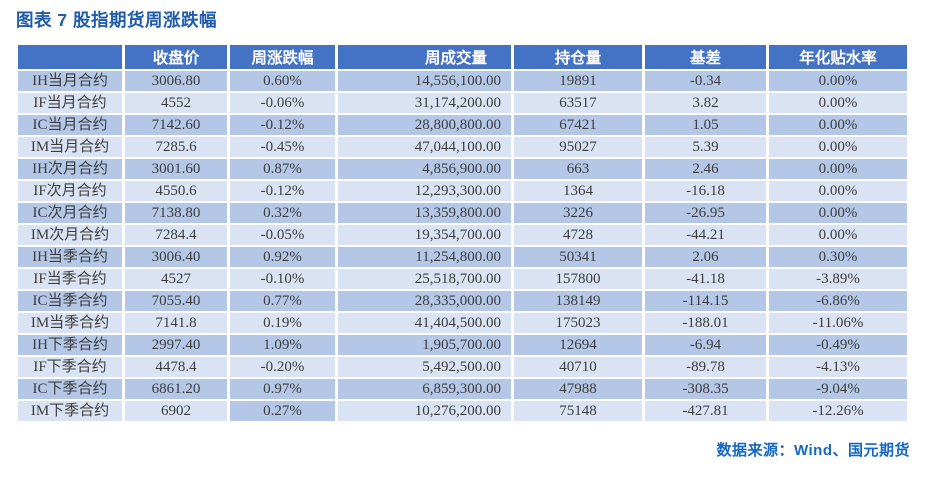 The height and width of the screenshot is (477, 925). Describe the element at coordinates (578, 191) in the screenshot. I see `cell-open-interest: 1364` at that location.